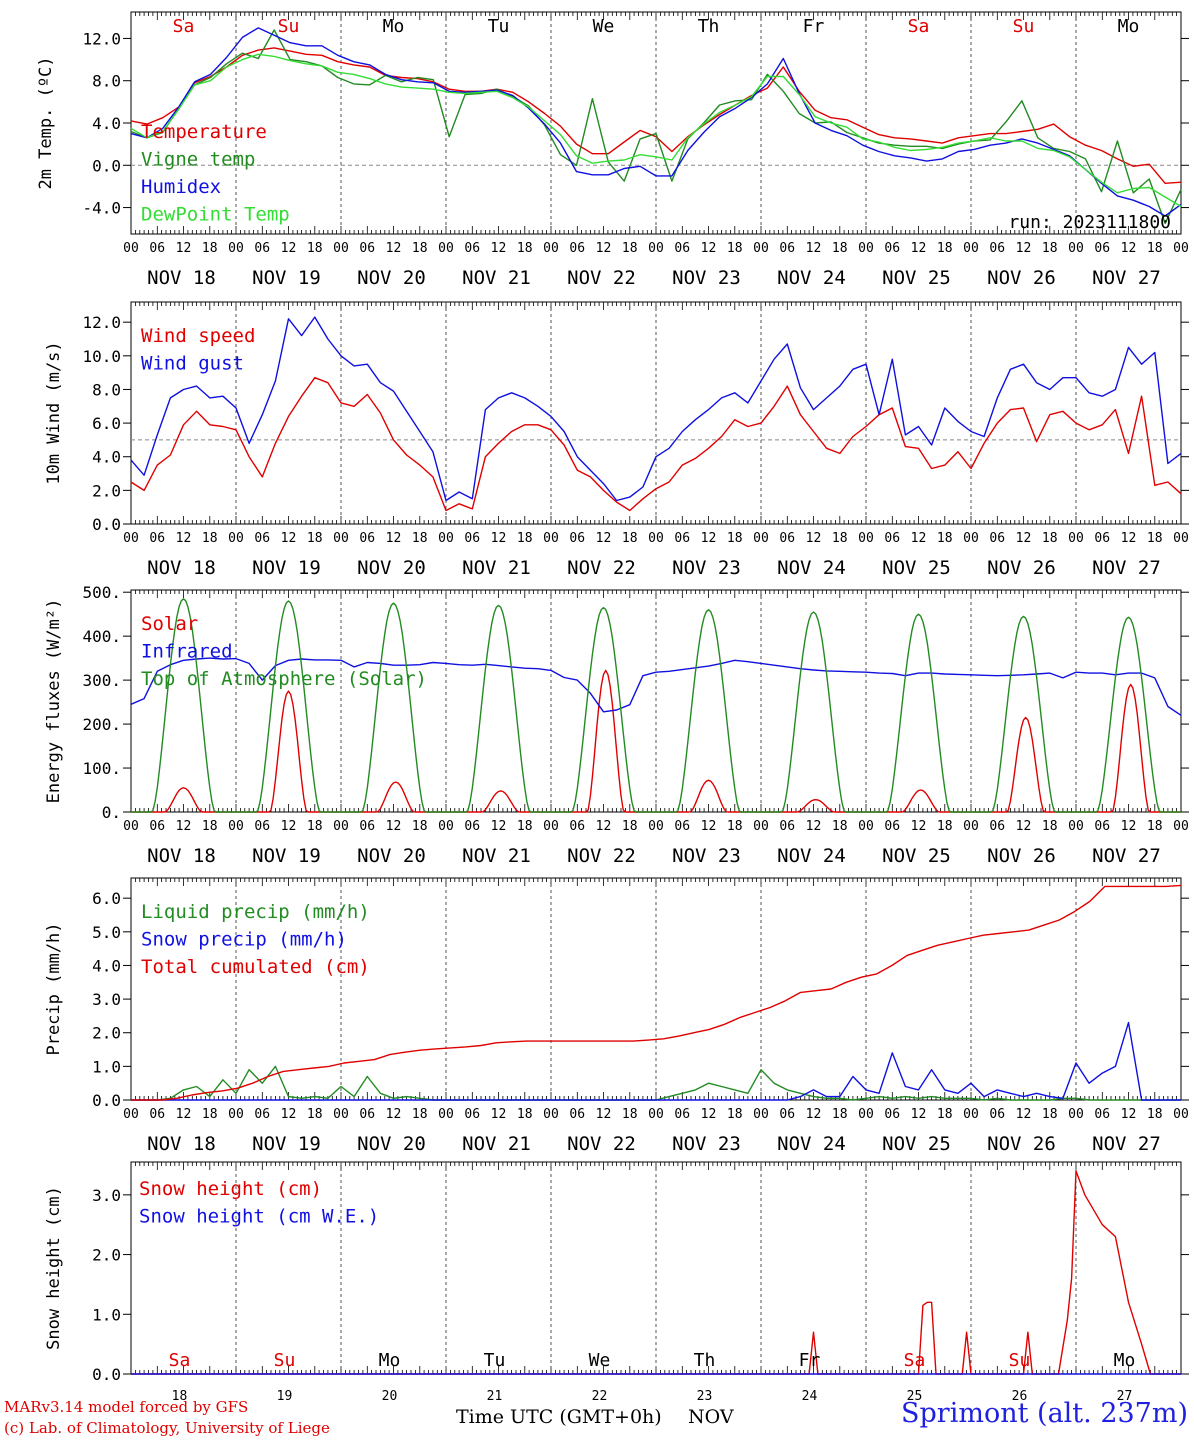 The height and width of the screenshot is (1440, 1194). Describe the element at coordinates (391, 278) in the screenshot. I see `date-label: NOV 20` at that location.